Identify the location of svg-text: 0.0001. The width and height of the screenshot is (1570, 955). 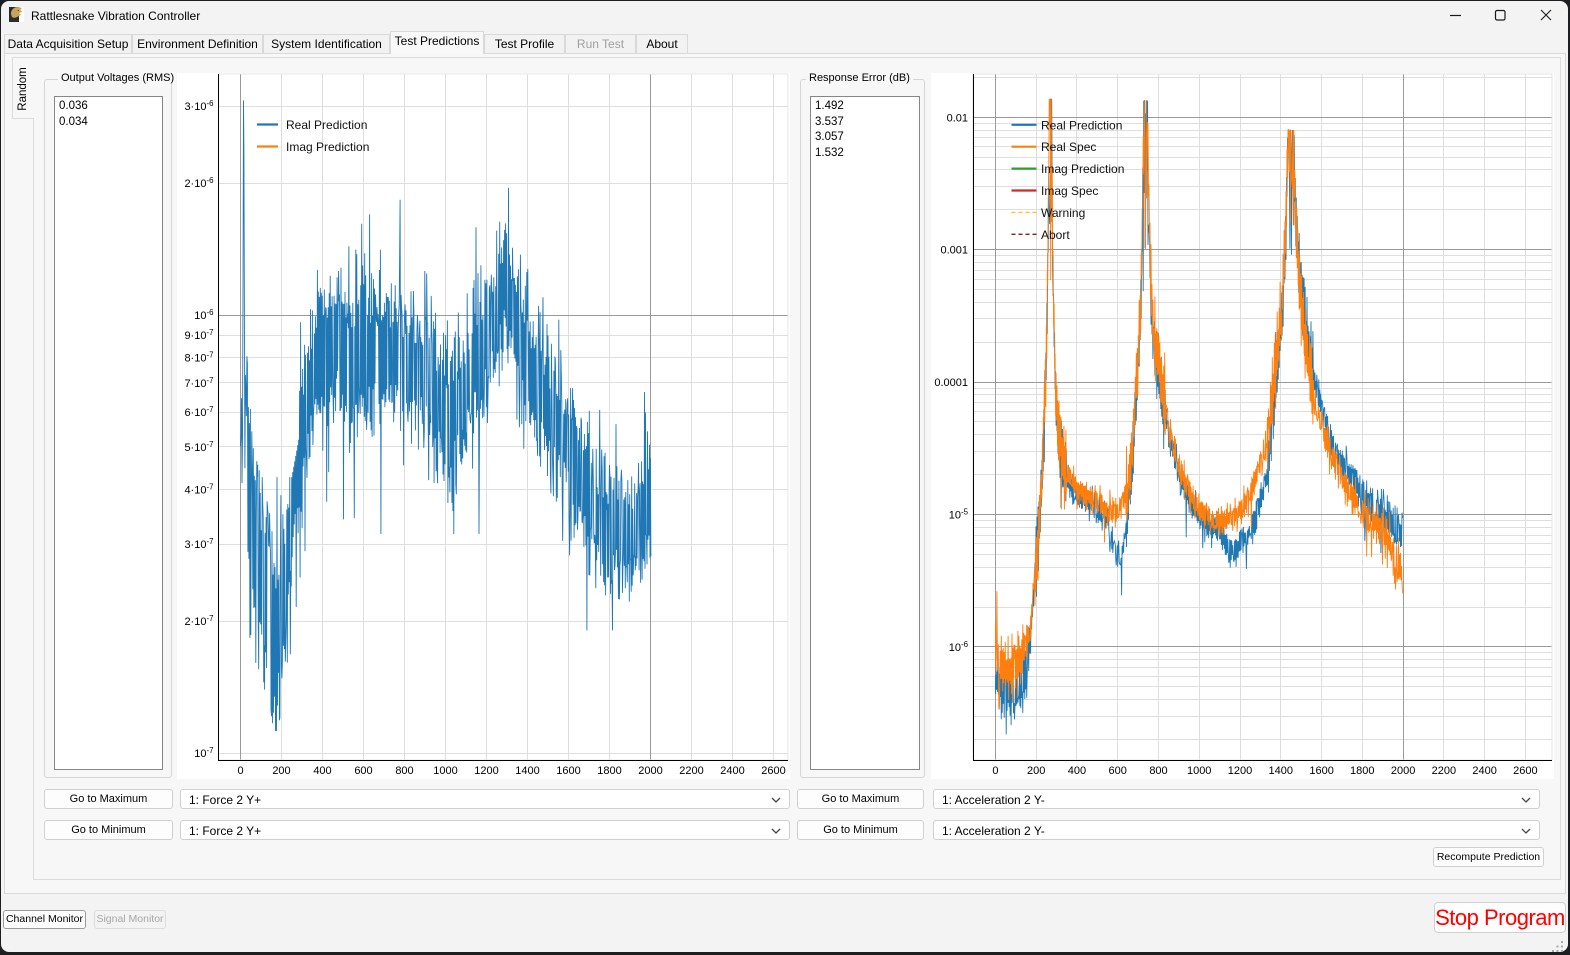
(951, 383).